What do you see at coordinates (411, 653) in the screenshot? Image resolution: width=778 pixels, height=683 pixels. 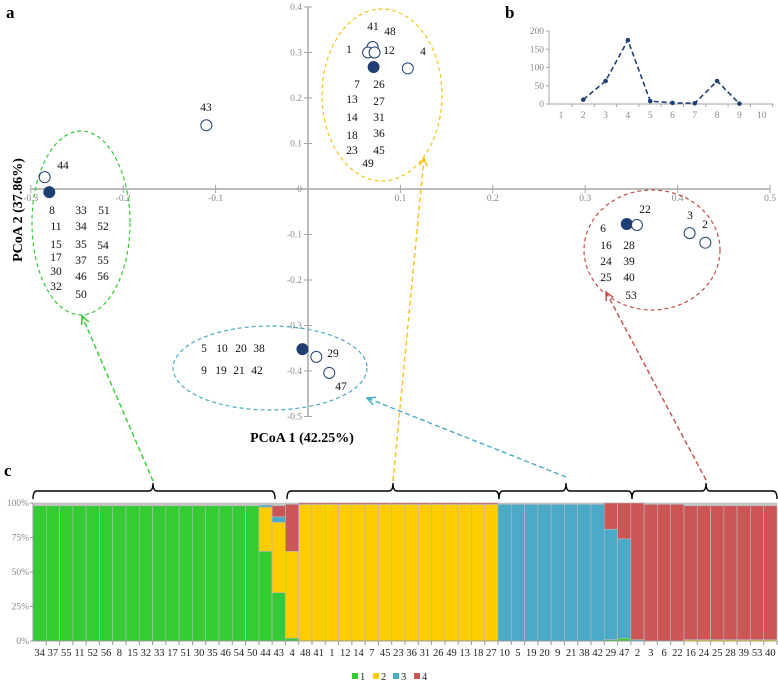 I see `sample-id-label: 36` at bounding box center [411, 653].